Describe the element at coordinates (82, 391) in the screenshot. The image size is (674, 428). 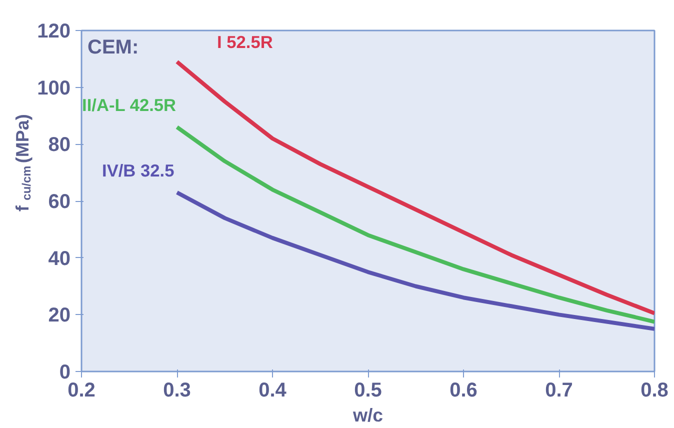
I see `x-tick-label: 0.2` at that location.